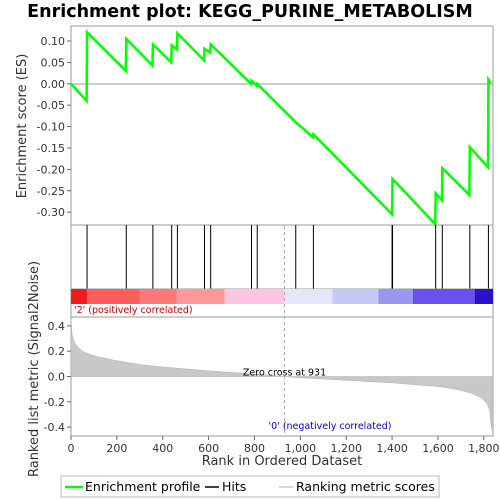 The height and width of the screenshot is (500, 500). What do you see at coordinates (234, 486) in the screenshot?
I see `legend-label-hits: Hits` at bounding box center [234, 486].